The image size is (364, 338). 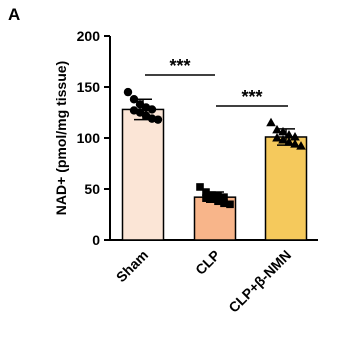 What do you see at coordinates (89, 87) in the screenshot?
I see `y-tick-label: 150` at bounding box center [89, 87].